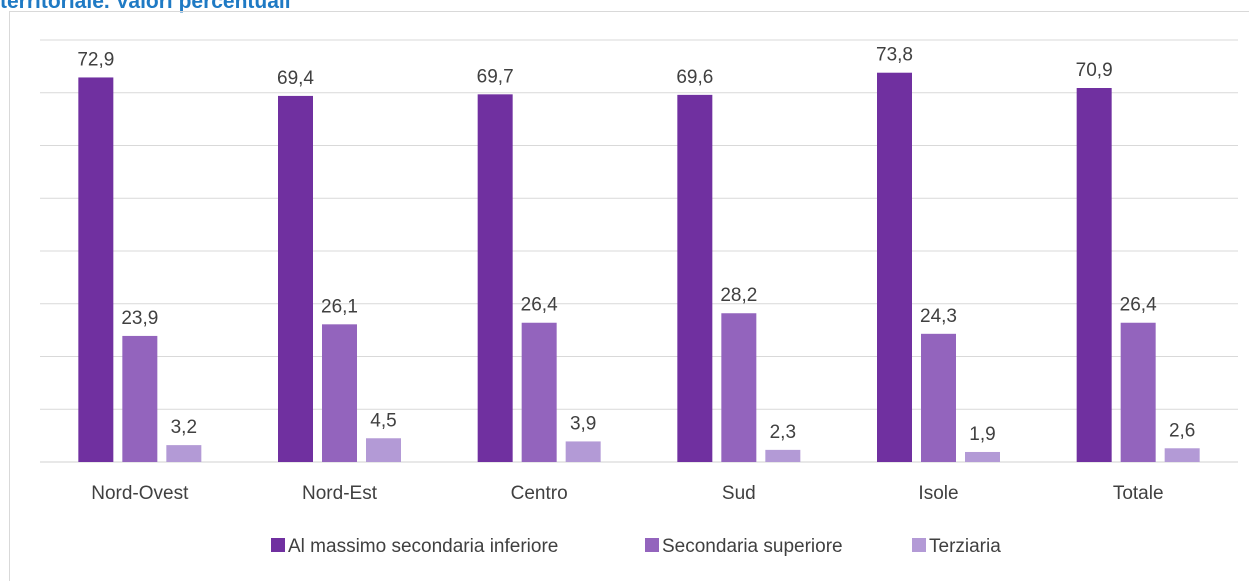 Image resolution: width=1251 pixels, height=581 pixels. Describe the element at coordinates (583, 423) in the screenshot. I see `data-label: 3,9` at that location.